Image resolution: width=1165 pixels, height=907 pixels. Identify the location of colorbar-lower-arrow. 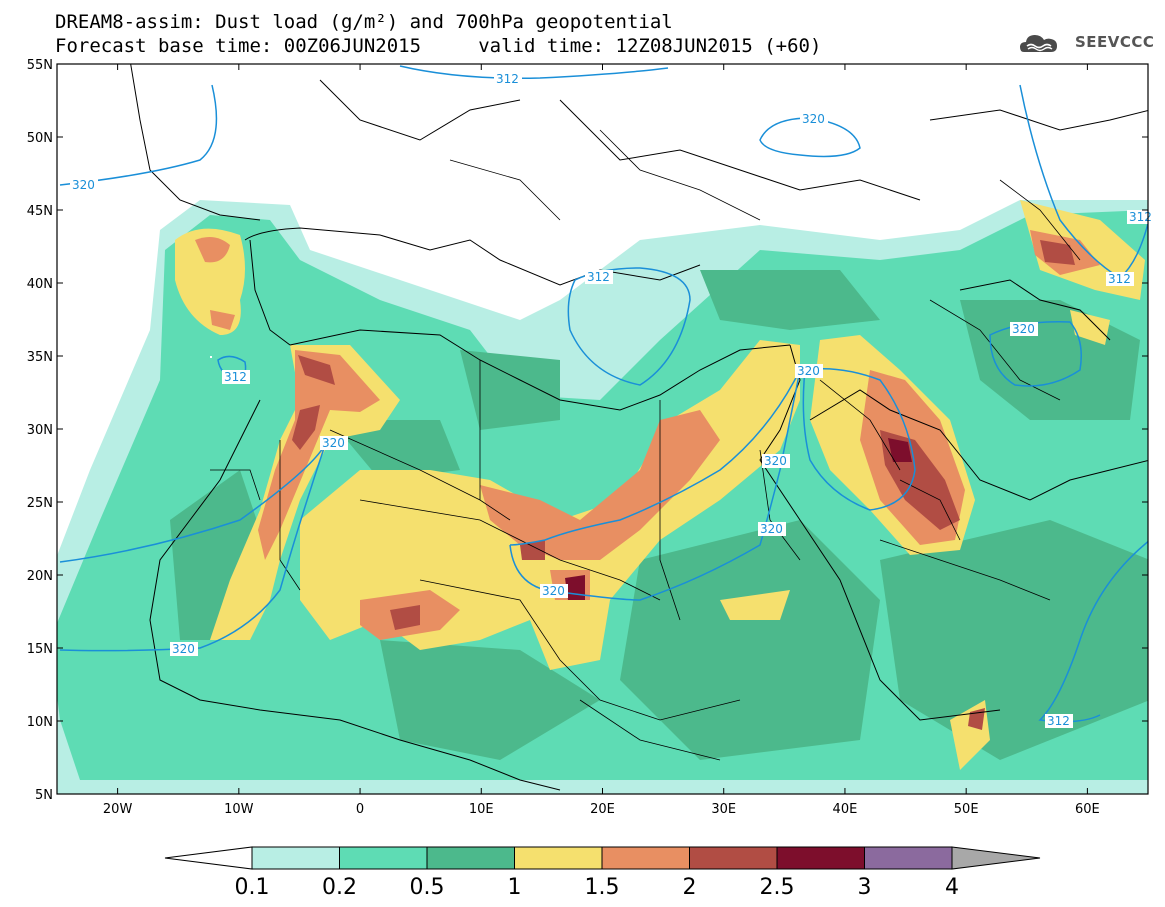
(208, 858).